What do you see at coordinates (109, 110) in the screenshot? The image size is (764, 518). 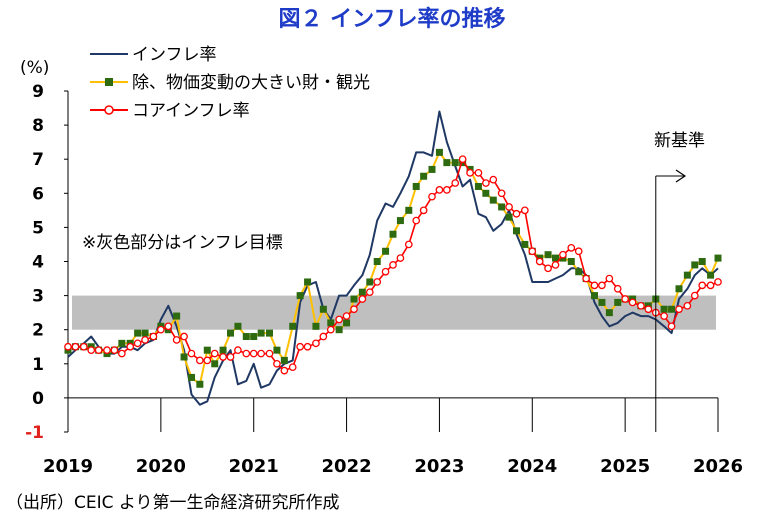 I see `legend-marker-core` at bounding box center [109, 110].